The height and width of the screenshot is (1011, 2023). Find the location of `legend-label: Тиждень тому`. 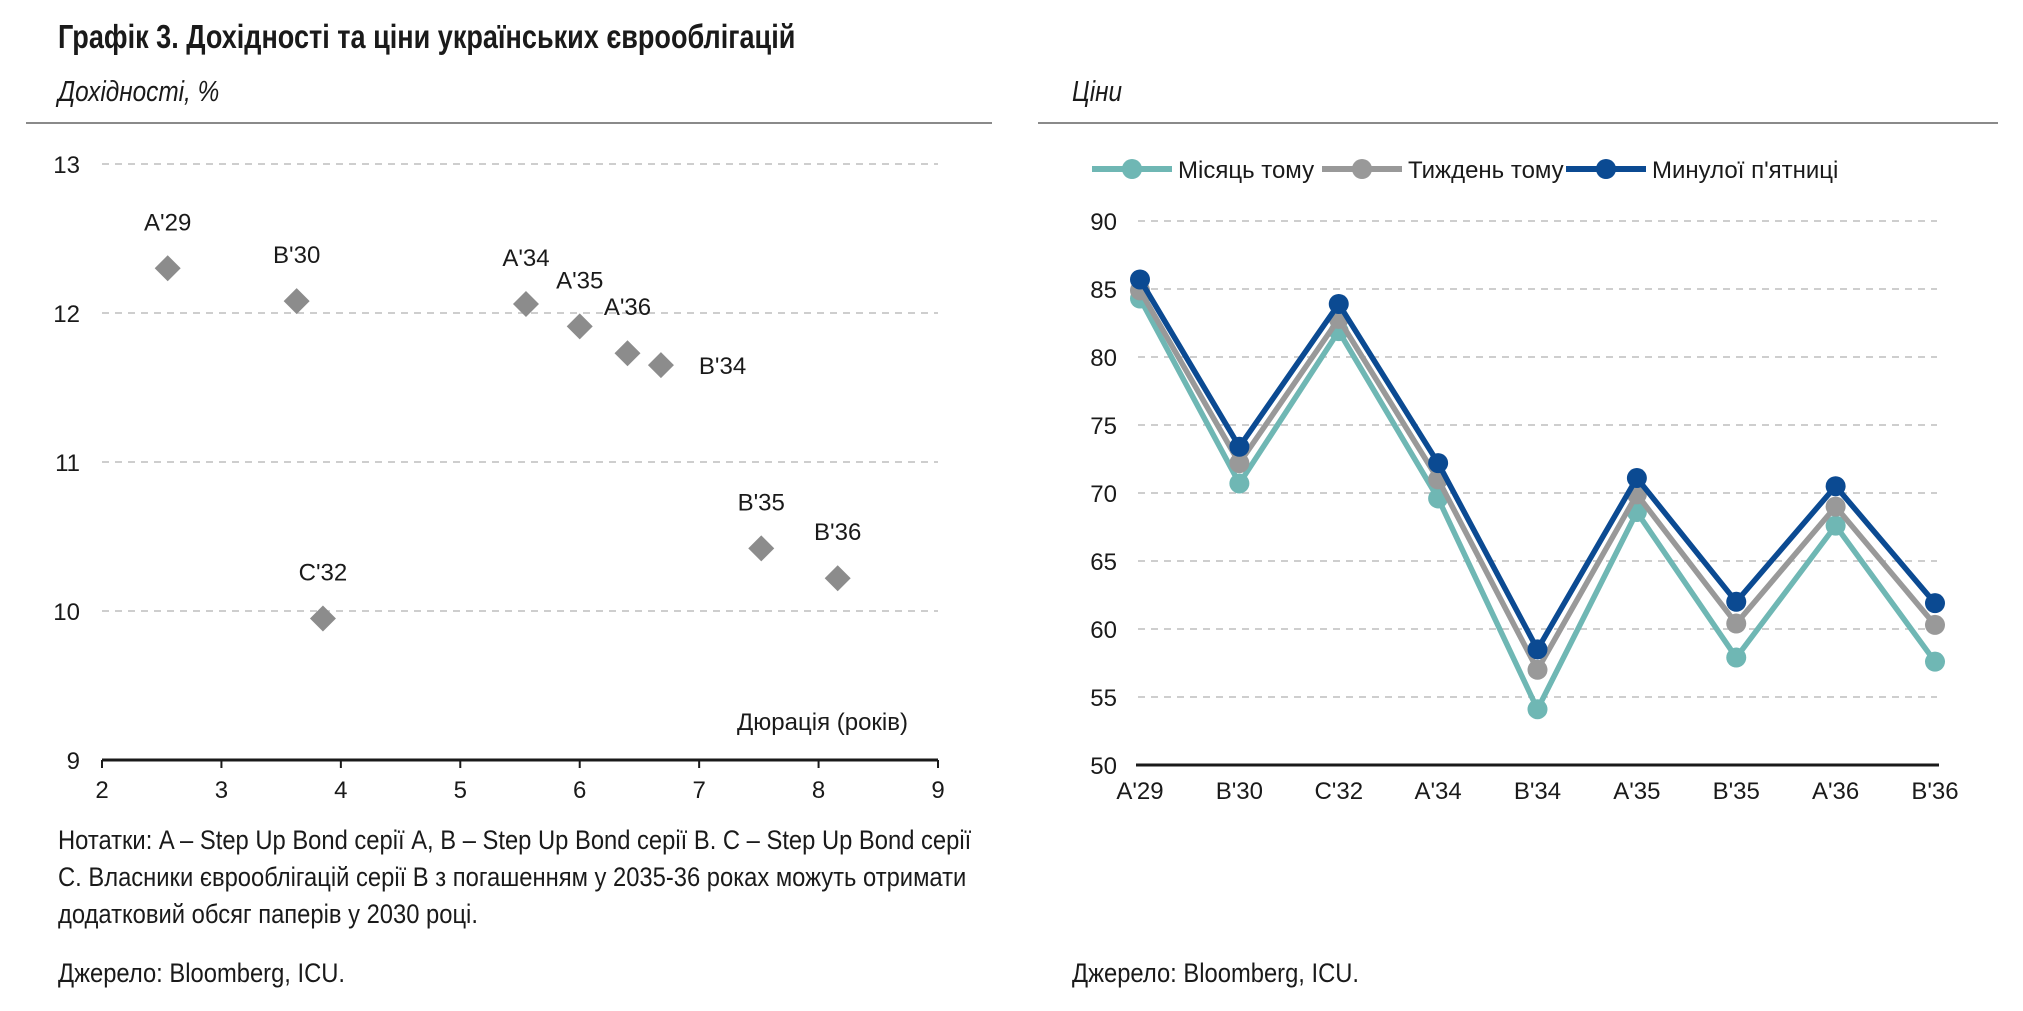

legend-label: Тиждень тому is located at coordinates (1486, 170).